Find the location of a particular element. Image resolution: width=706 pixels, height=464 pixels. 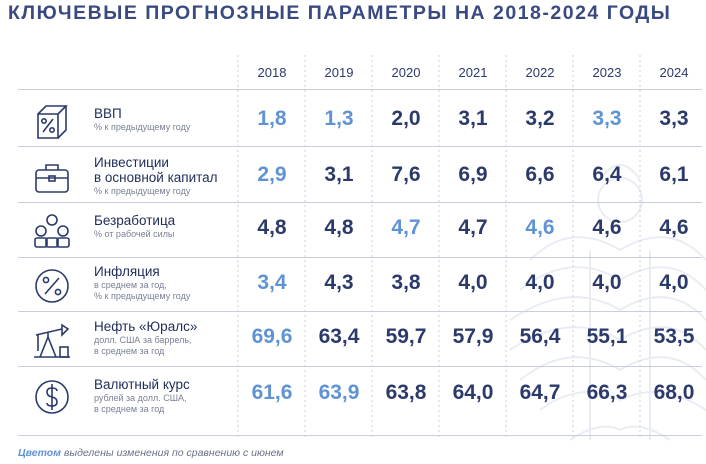

year-header: 2020 is located at coordinates (406, 72).